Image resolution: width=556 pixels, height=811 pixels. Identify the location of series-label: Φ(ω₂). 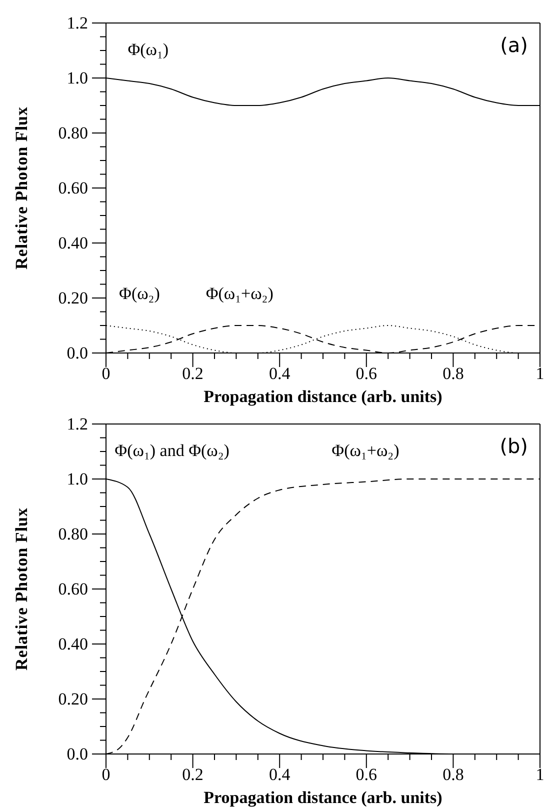
(139, 294).